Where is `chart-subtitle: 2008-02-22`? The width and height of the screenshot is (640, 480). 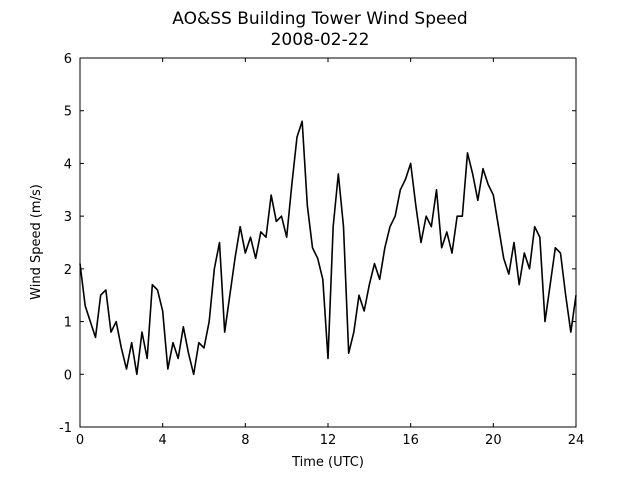
chart-subtitle: 2008-02-22 is located at coordinates (320, 40).